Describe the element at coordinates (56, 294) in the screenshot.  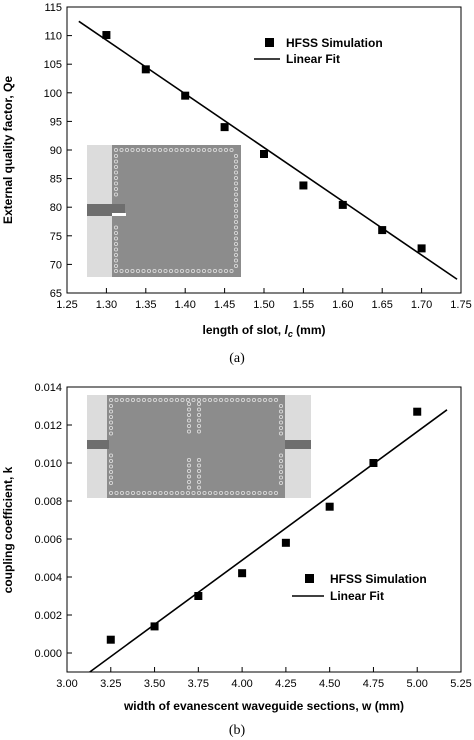
I see `y-tick-label: 65` at that location.